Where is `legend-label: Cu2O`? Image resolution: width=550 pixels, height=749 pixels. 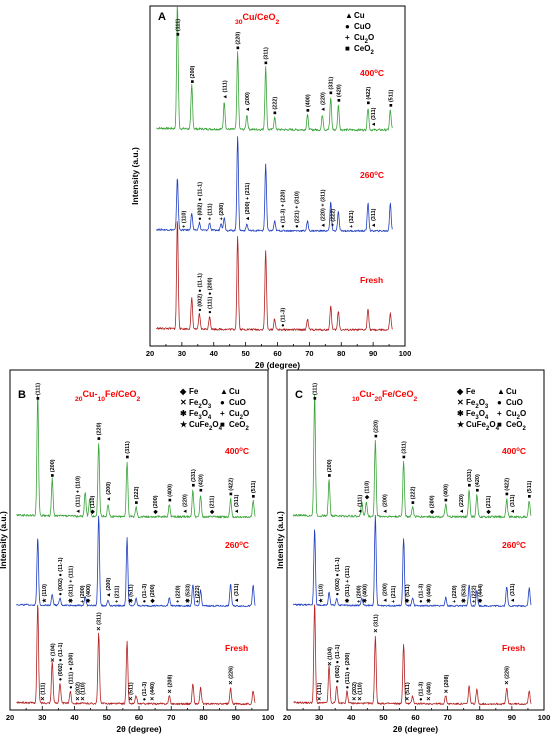 legend-label: Cu2O is located at coordinates (364, 39).